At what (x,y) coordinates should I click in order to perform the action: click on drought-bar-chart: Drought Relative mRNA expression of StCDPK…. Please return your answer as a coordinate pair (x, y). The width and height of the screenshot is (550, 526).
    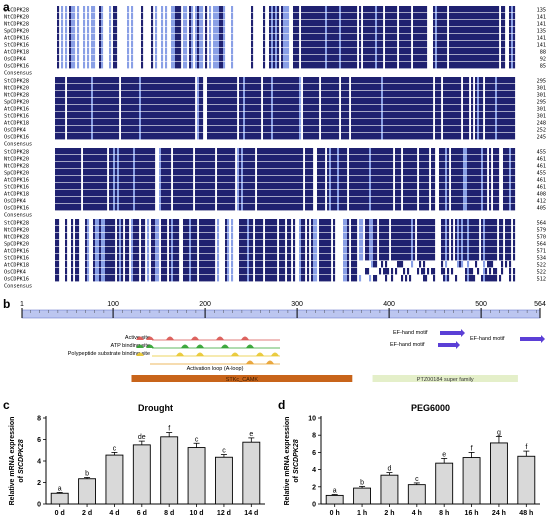
    Looking at the image, I should click on (137, 460).